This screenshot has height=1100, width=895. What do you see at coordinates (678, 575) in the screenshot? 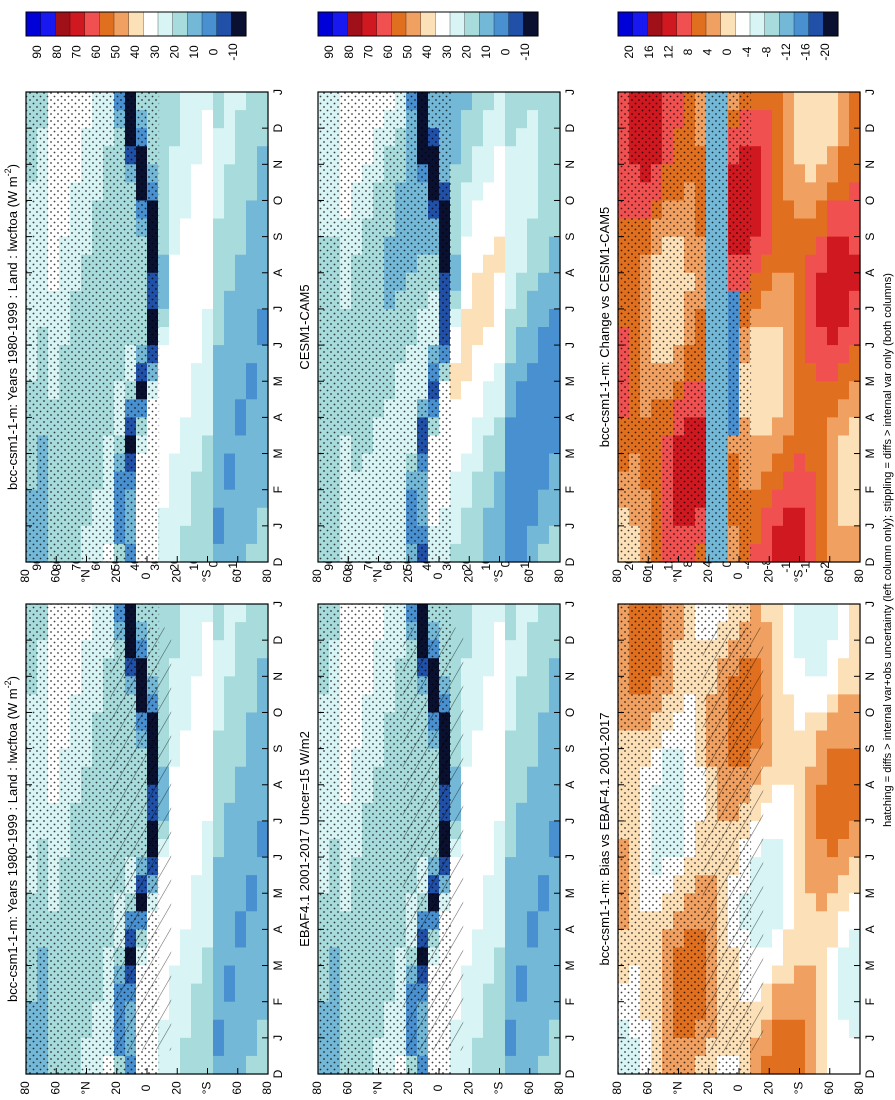
I see `y-tick-label: °N` at bounding box center [678, 575].